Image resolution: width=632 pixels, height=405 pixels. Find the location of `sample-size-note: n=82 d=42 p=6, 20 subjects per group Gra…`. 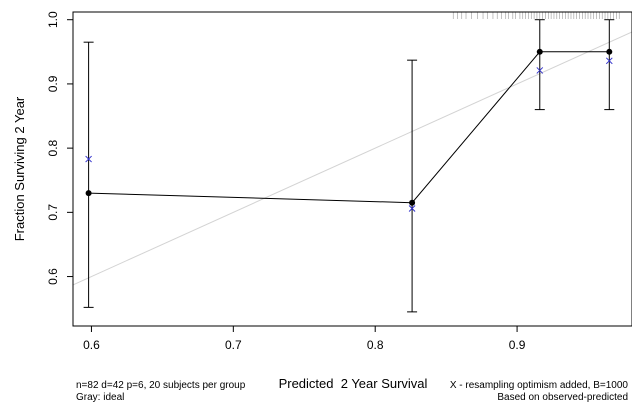

sample-size-note: n=82 d=42 p=6, 20 subjects per group Gra… is located at coordinates (160, 392).